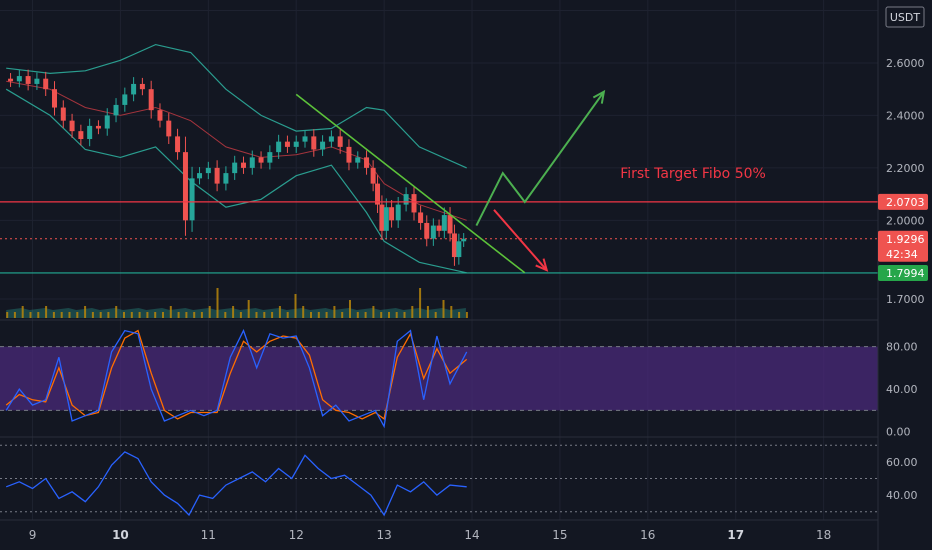 The image size is (932, 550). What do you see at coordinates (902, 254) in the screenshot?
I see `price-tag-countdown: 42:34` at bounding box center [902, 254].